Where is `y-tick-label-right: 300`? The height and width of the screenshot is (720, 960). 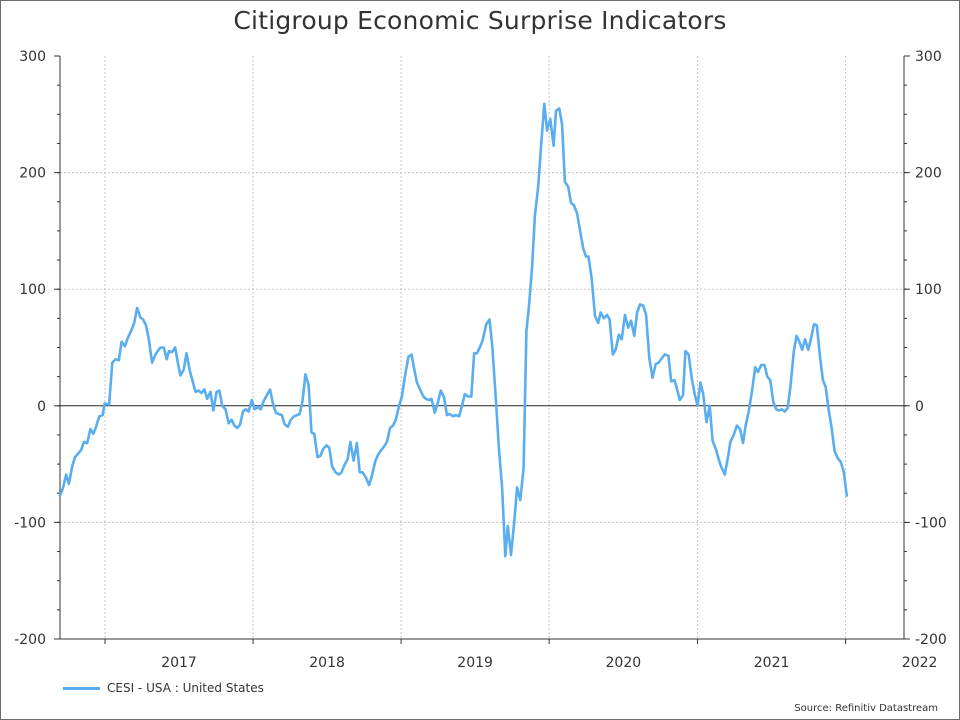 y-tick-label-right: 300 is located at coordinates (928, 57).